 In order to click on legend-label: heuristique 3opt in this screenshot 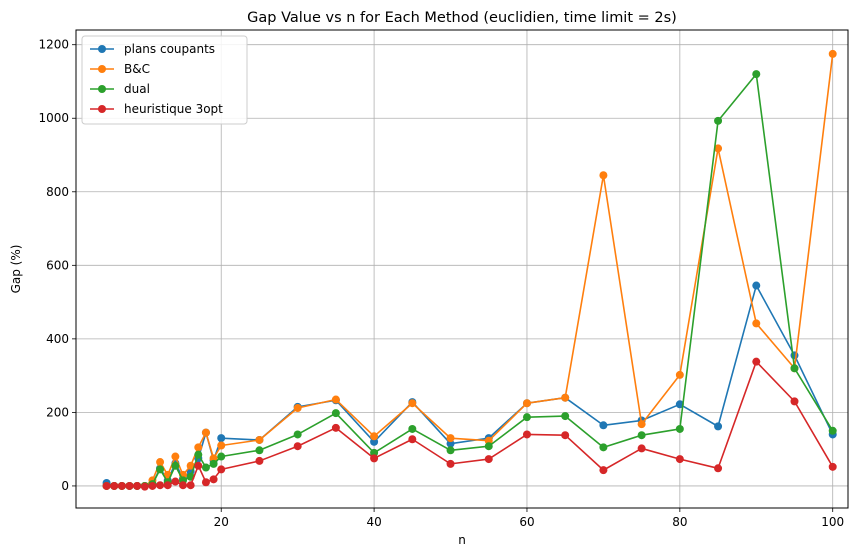, I will do `click(173, 109)`.